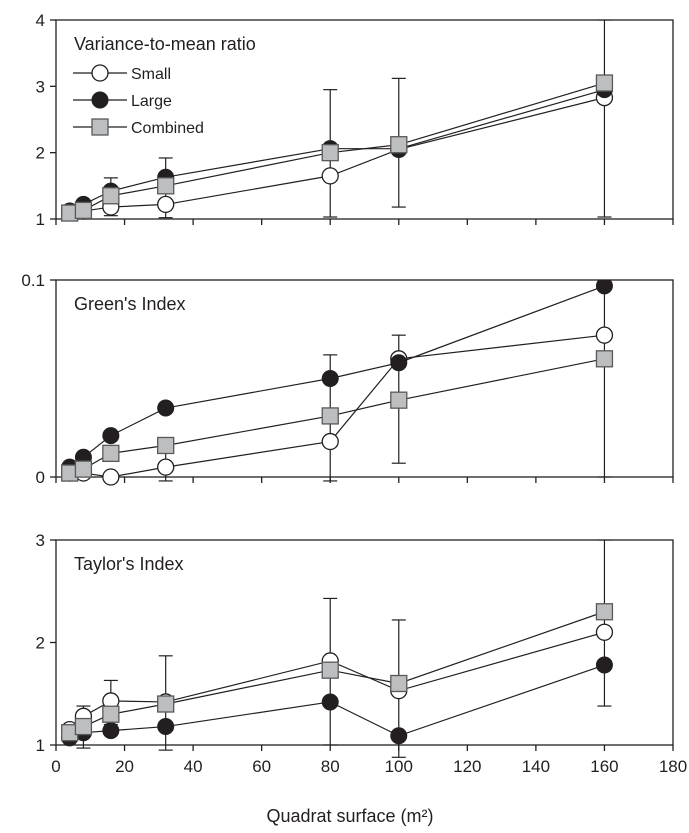  What do you see at coordinates (151, 101) in the screenshot?
I see `legend-label-large: Large` at bounding box center [151, 101].